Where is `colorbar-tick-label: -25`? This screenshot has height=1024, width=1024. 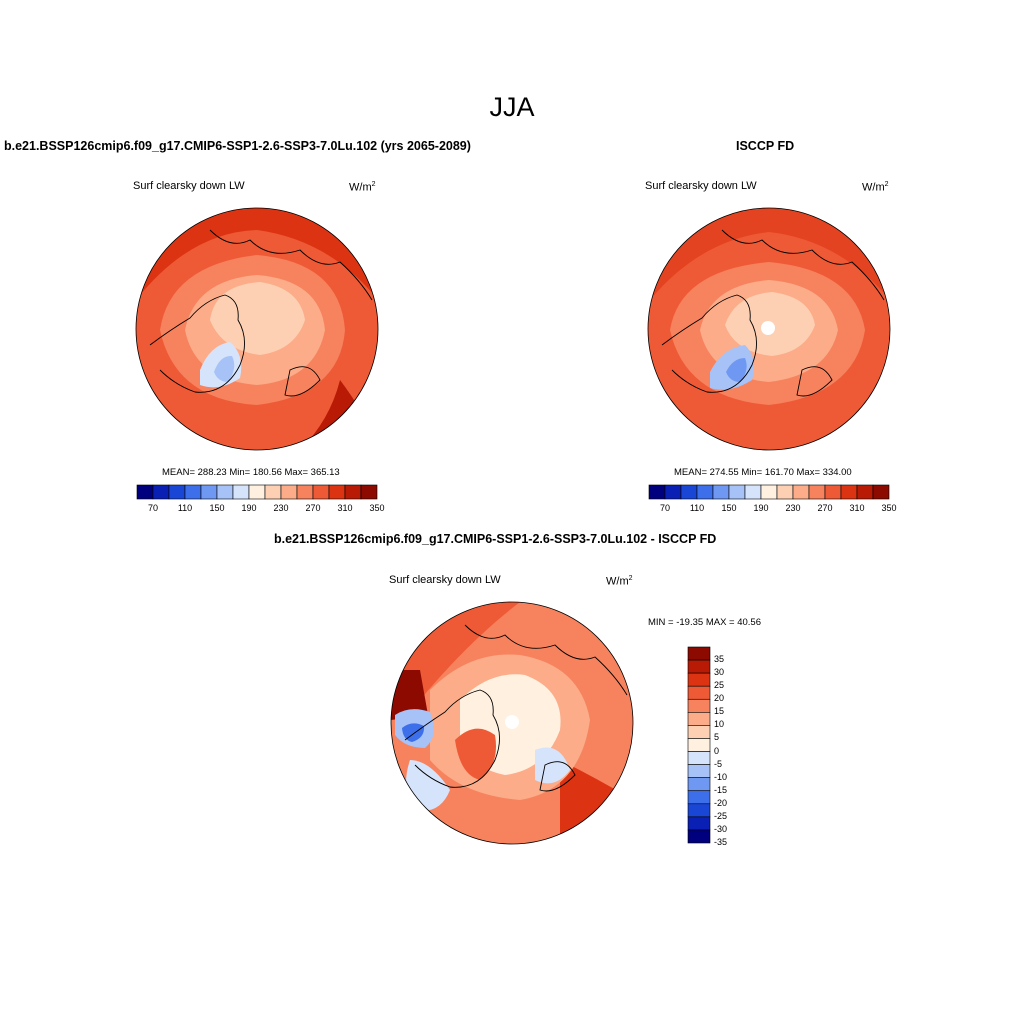
colorbar-tick-label: -25 is located at coordinates (721, 815).